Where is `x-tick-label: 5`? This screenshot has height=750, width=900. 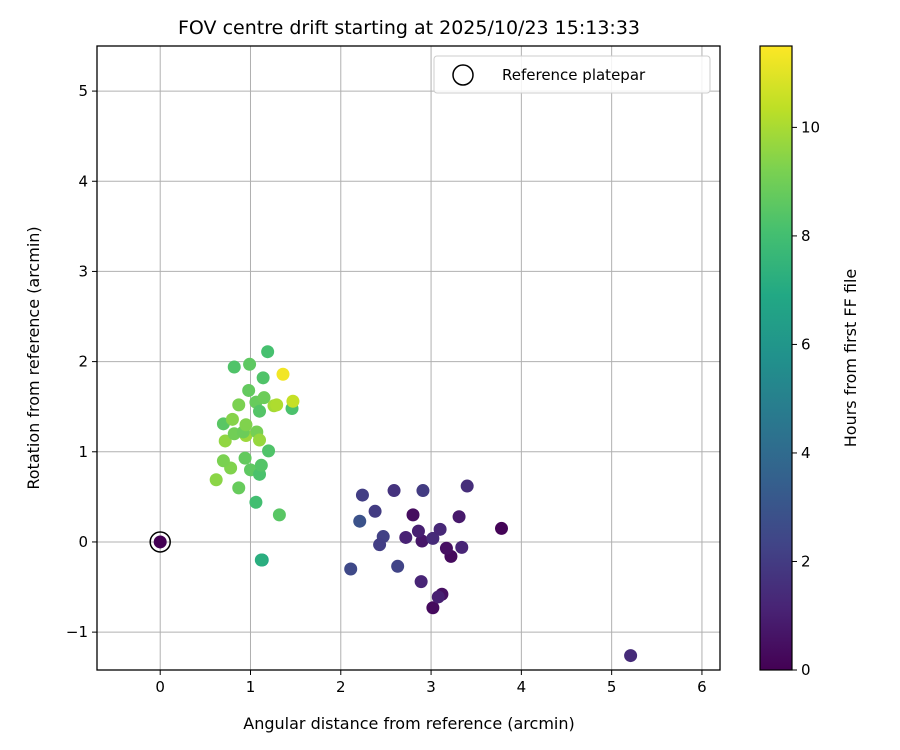
x-tick-label: 5 is located at coordinates (612, 687).